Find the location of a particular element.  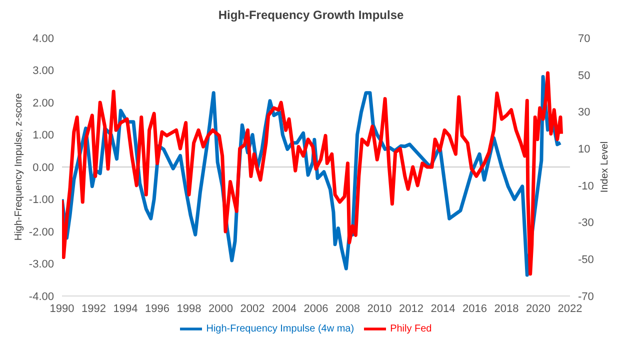

x-tick-label: 2022 is located at coordinates (570, 308).